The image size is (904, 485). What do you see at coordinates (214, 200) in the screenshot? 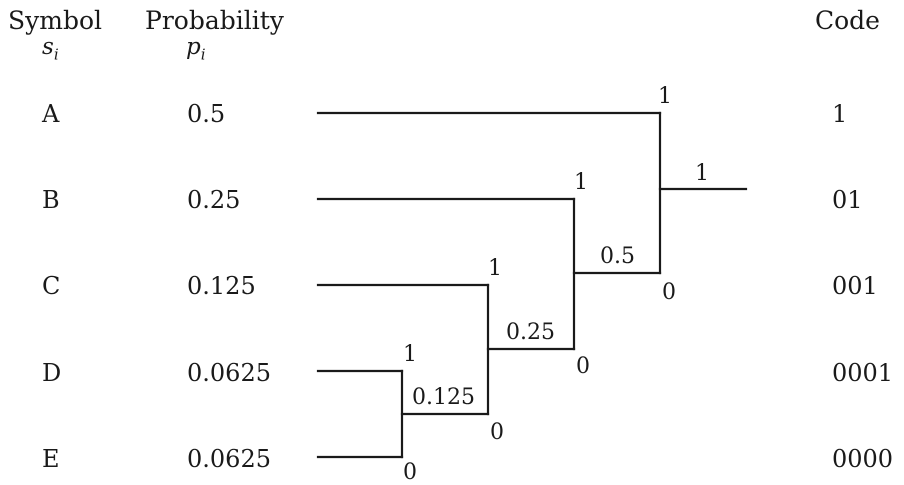
I see `probability-cell: 0.25` at bounding box center [214, 200].